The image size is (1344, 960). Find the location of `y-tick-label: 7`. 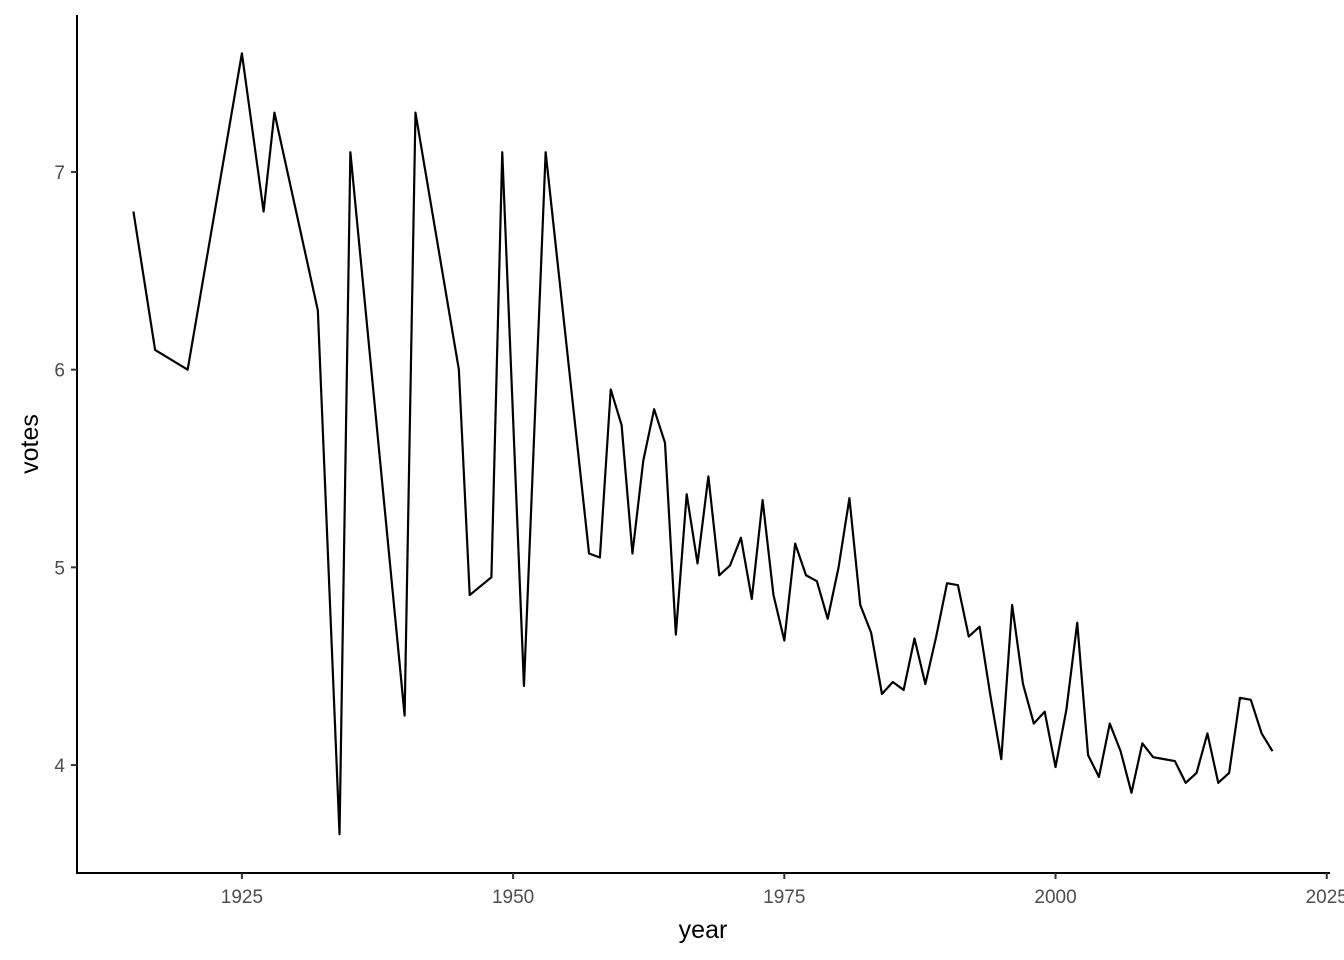

y-tick-label: 7 is located at coordinates (59, 173).